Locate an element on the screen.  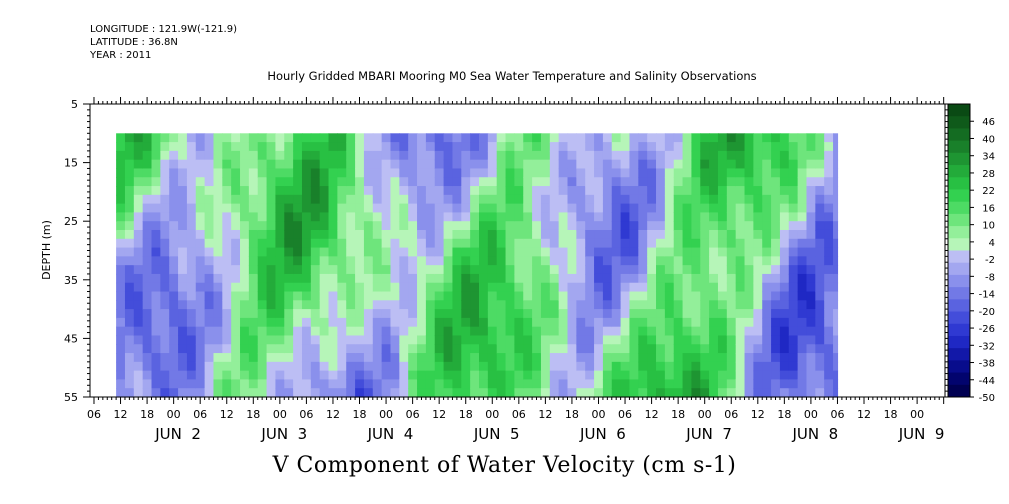
x-tick-label: 06 is located at coordinates (519, 414).